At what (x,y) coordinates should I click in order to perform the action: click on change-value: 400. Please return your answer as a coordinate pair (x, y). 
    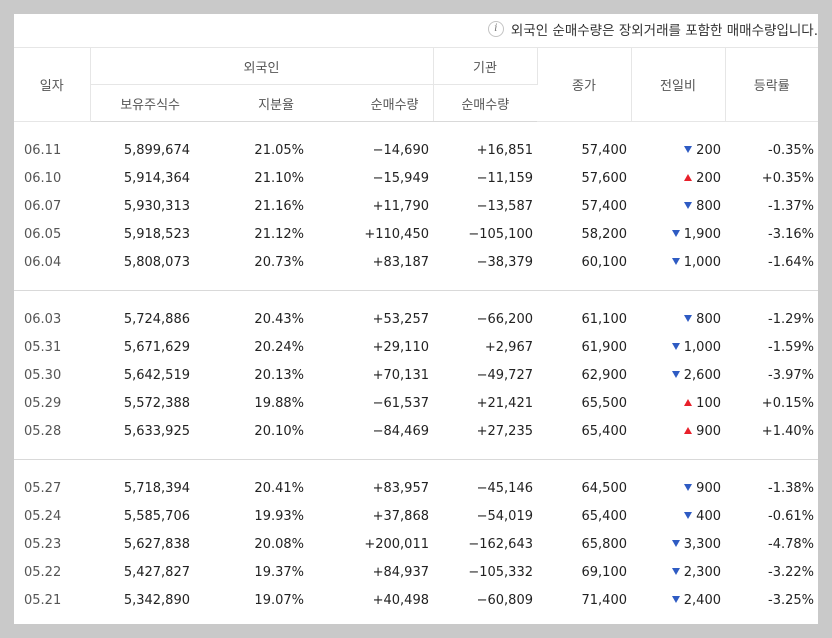
    Looking at the image, I should click on (708, 516).